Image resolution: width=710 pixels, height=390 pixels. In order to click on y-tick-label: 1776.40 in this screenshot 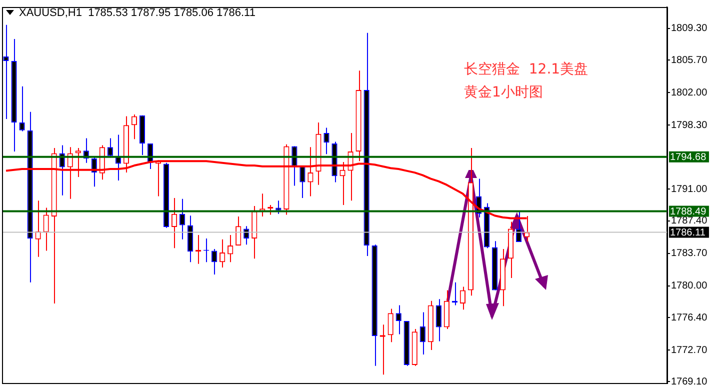, I will do `click(689, 318)`.